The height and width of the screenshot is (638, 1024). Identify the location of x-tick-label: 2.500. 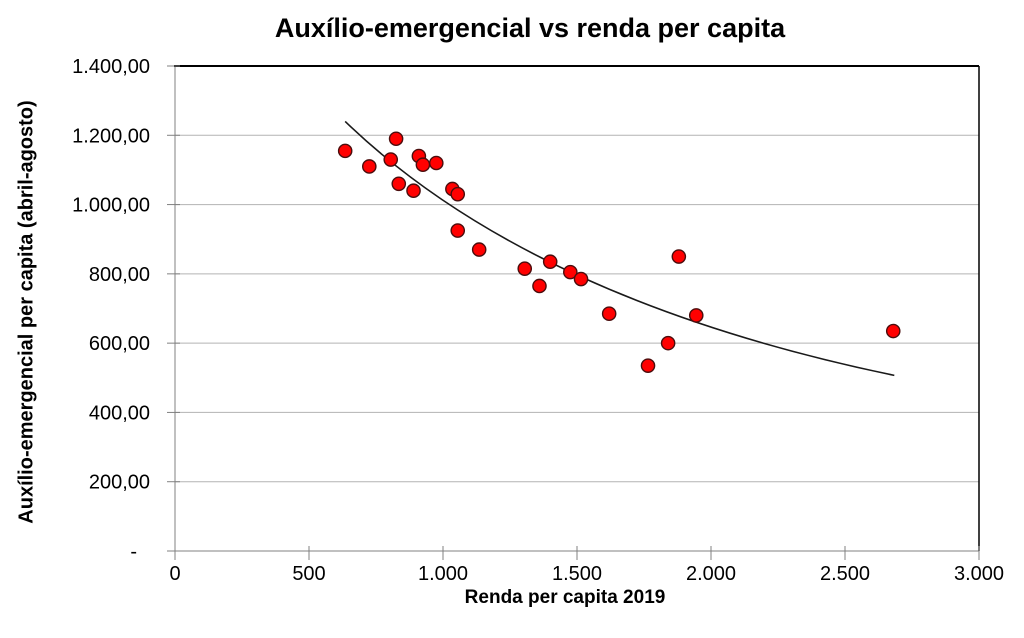
(845, 574).